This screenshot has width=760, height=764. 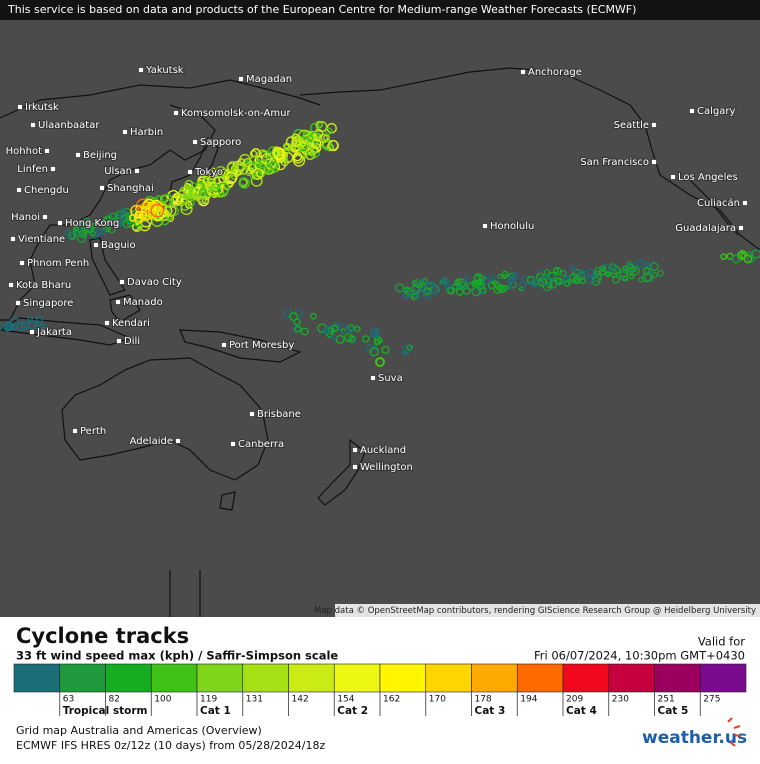 What do you see at coordinates (69, 125) in the screenshot?
I see `city-label: Ulaanbaatar` at bounding box center [69, 125].